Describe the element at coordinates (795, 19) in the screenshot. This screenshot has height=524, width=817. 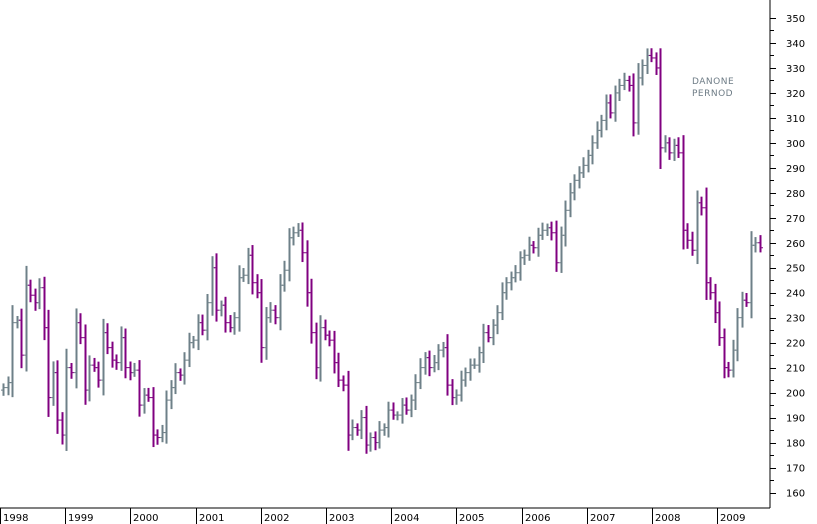
I see `y-tick-label: 350` at that location.